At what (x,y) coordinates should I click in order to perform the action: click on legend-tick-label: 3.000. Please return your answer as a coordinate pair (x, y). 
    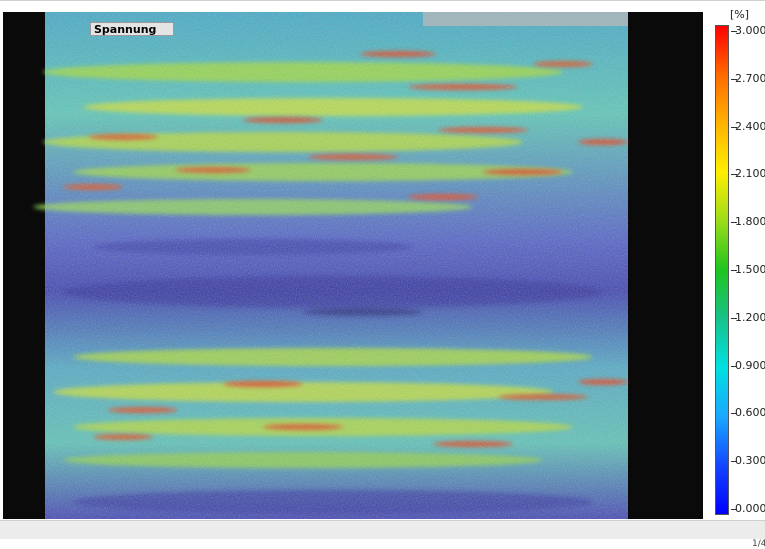
    Looking at the image, I should click on (750, 30).